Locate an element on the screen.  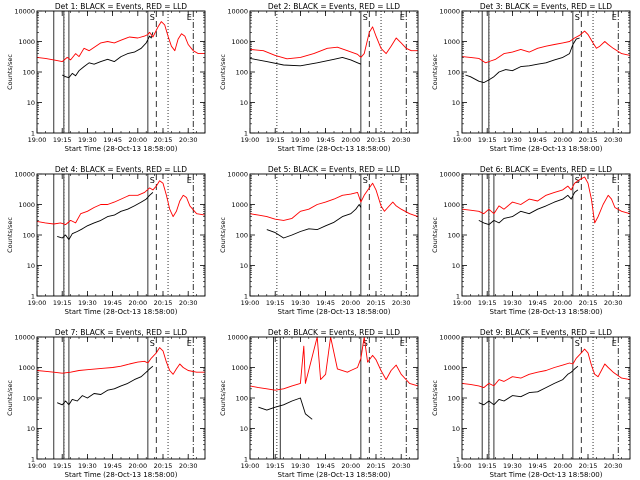
chart-title: Det 5: BLACK = Events, RED = LLD is located at coordinates (334, 169).